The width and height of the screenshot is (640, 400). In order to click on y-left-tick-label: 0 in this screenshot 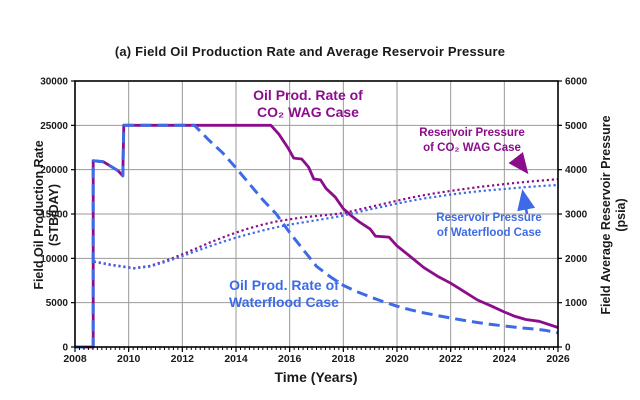, I will do `click(65, 348)`.